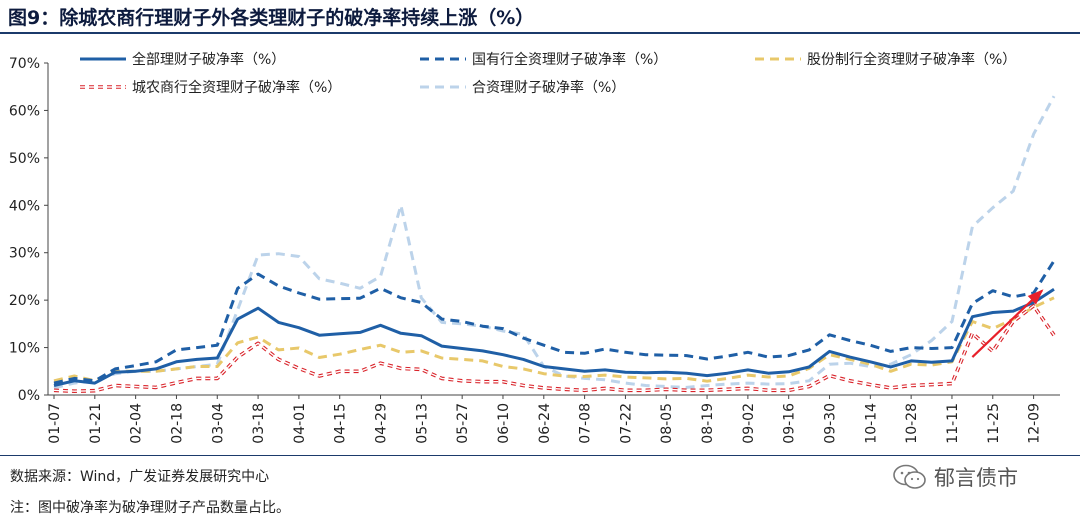 The image size is (1080, 525). Describe the element at coordinates (422, 423) in the screenshot. I see `x-tick-label: 05-13` at that location.